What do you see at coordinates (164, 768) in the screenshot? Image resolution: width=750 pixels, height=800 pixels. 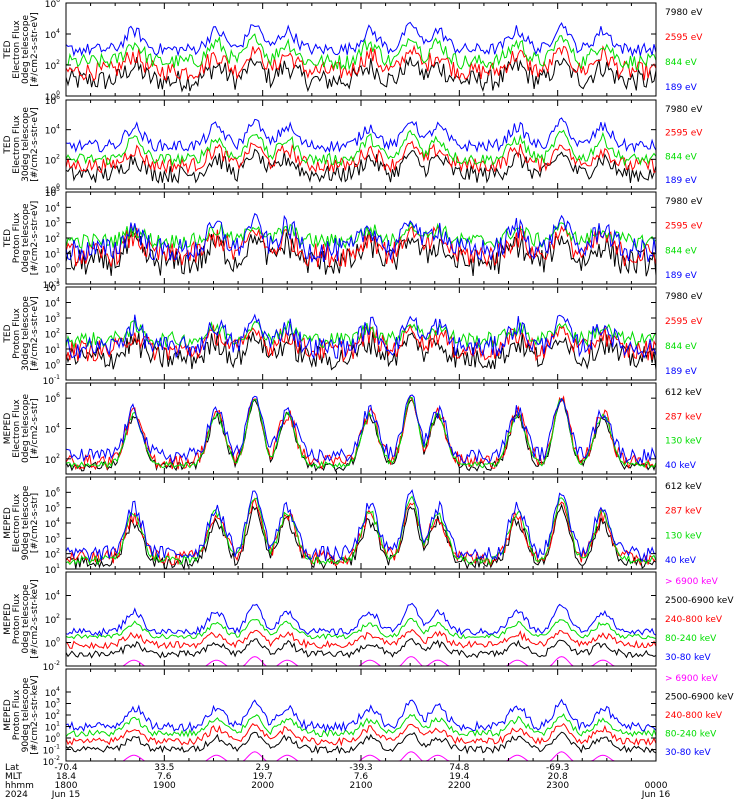 I see `x-row-value: 33.5` at bounding box center [164, 768].